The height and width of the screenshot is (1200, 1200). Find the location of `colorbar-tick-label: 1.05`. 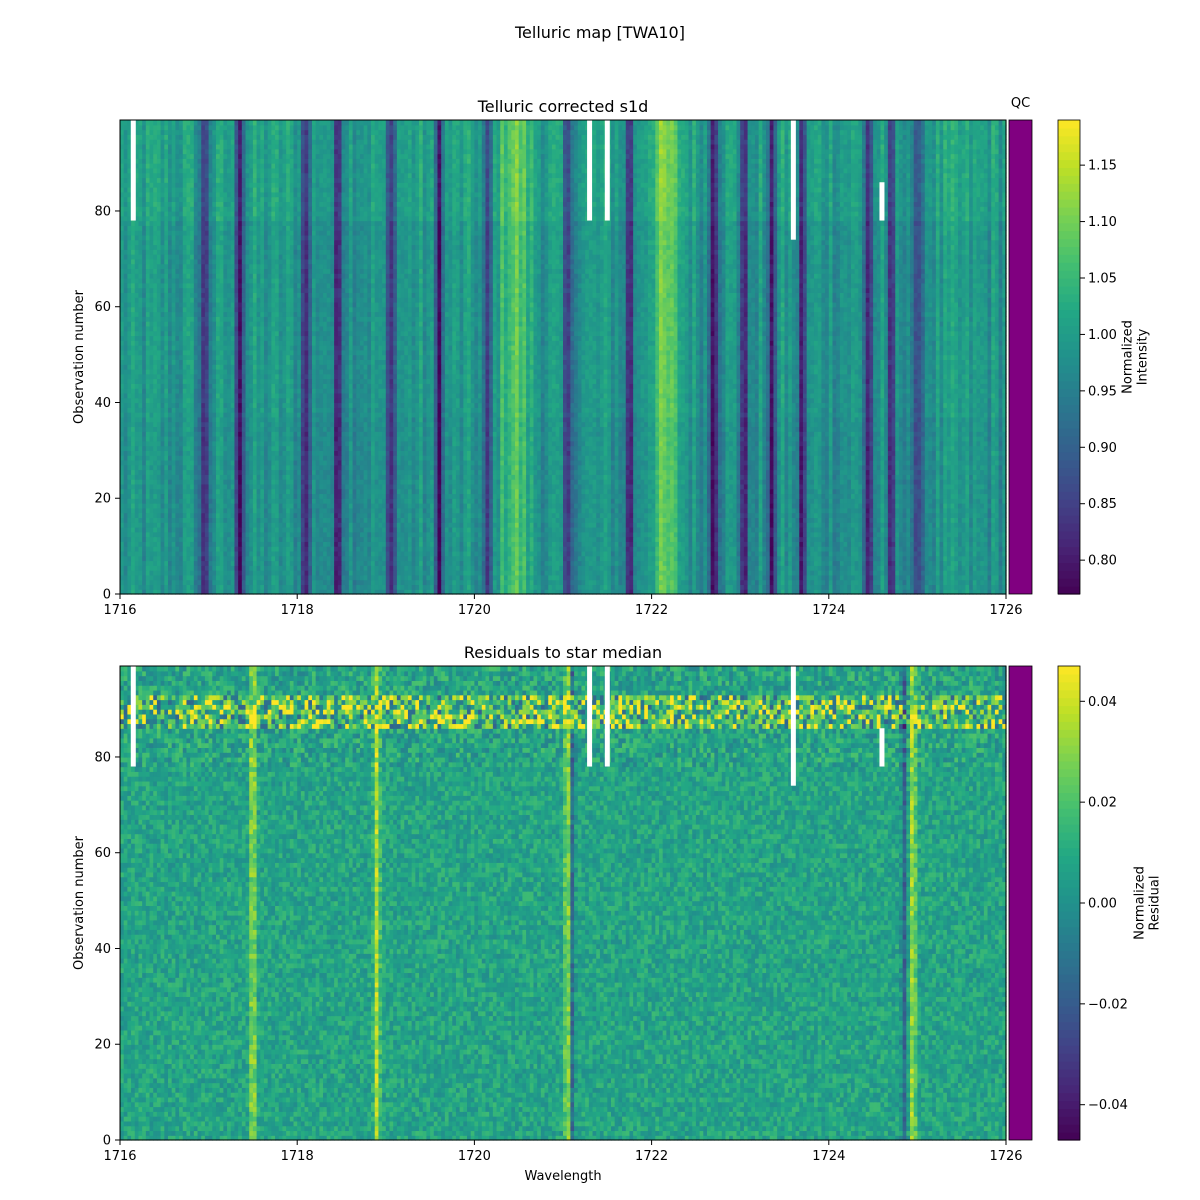

colorbar-tick-label: 1.05 is located at coordinates (1102, 279).